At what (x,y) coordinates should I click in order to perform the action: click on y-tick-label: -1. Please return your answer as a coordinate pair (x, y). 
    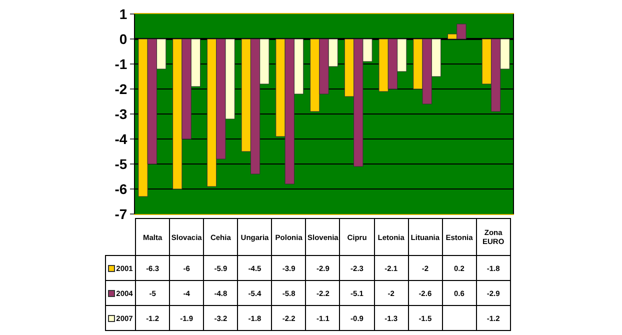
    Looking at the image, I should click on (121, 64).